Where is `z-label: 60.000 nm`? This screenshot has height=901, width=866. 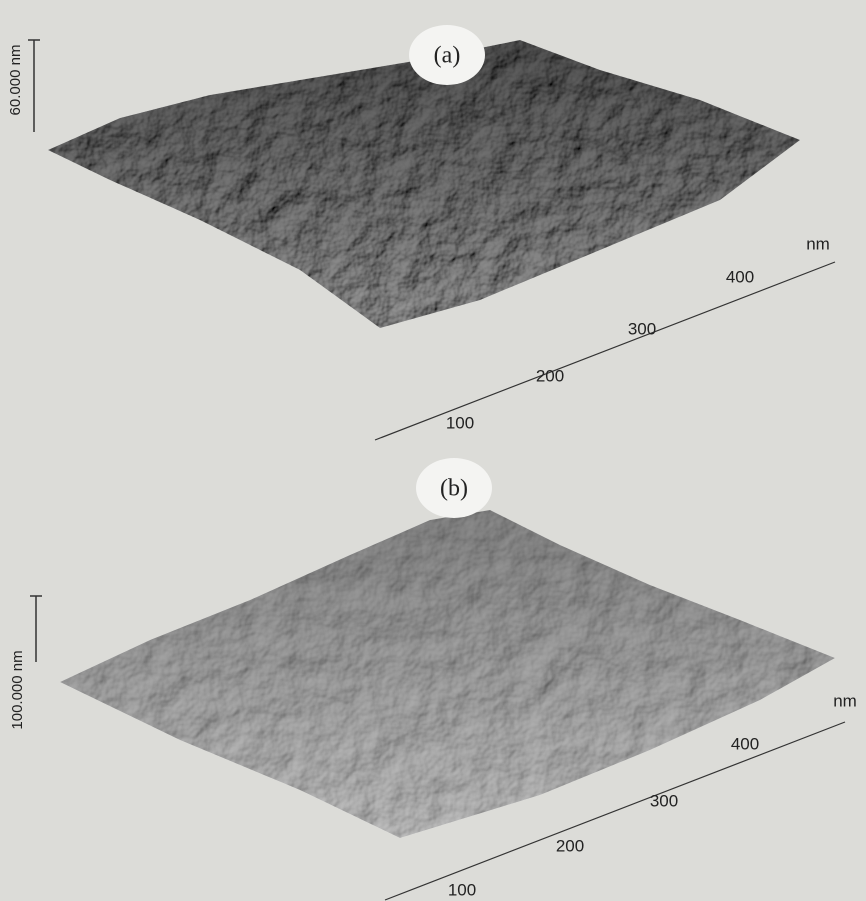
z-label: 60.000 nm is located at coordinates (15, 80).